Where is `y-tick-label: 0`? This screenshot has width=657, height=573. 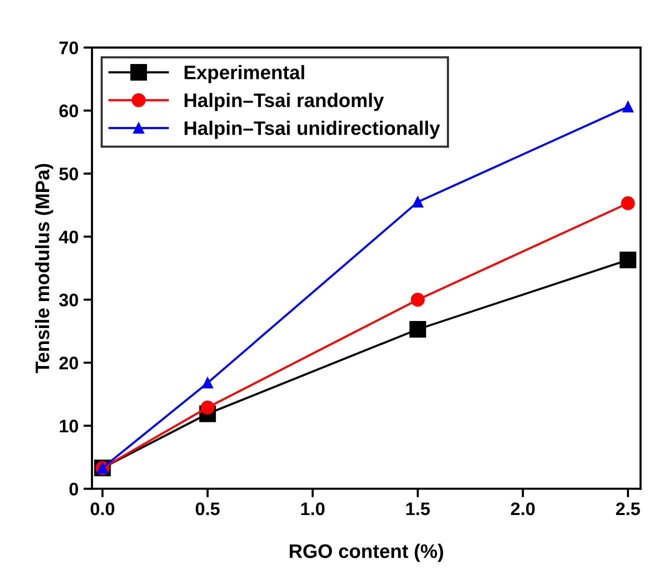
y-tick-label: 0 is located at coordinates (73, 489).